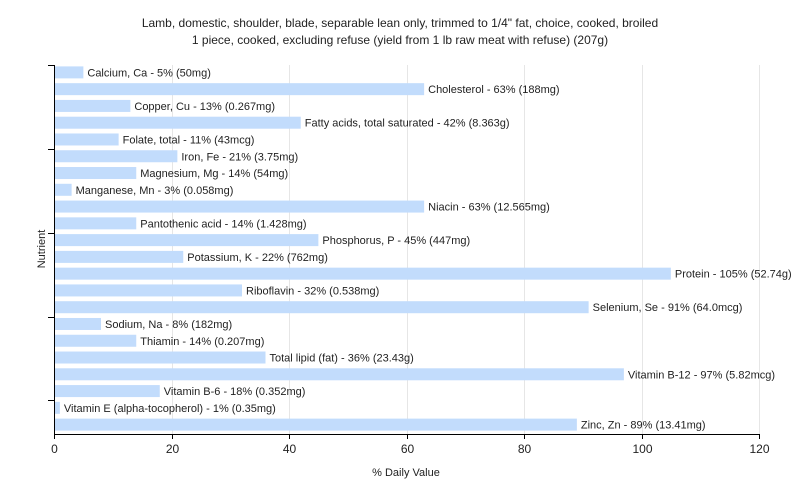  What do you see at coordinates (235, 392) in the screenshot?
I see `bar-label: Vitamin B-6 - 18% (0.352mg)` at bounding box center [235, 392].